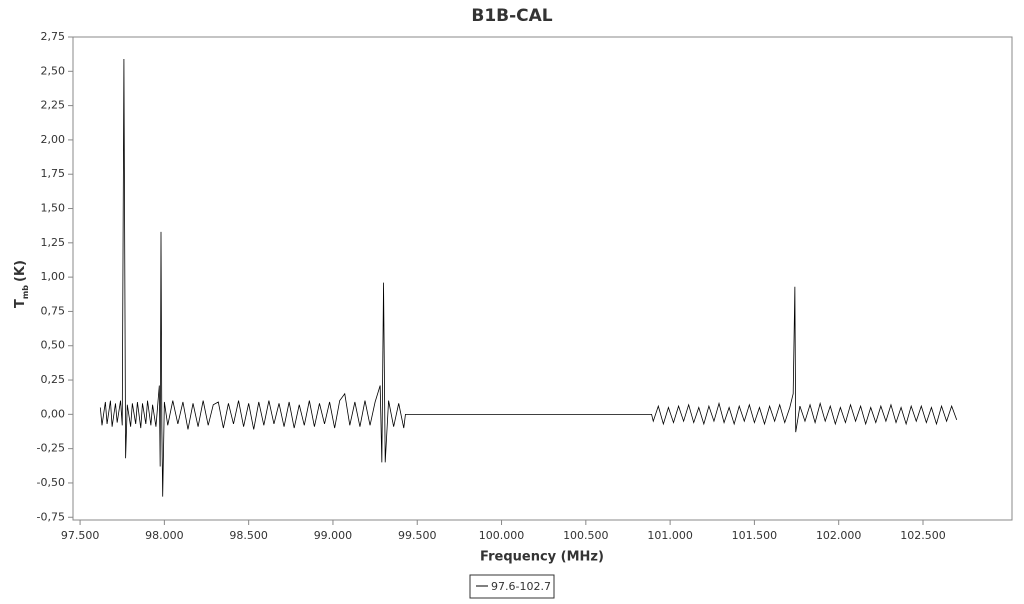 The height and width of the screenshot is (604, 1024). What do you see at coordinates (21, 284) in the screenshot?
I see `y-axis-label: Tmb (K)` at bounding box center [21, 284].